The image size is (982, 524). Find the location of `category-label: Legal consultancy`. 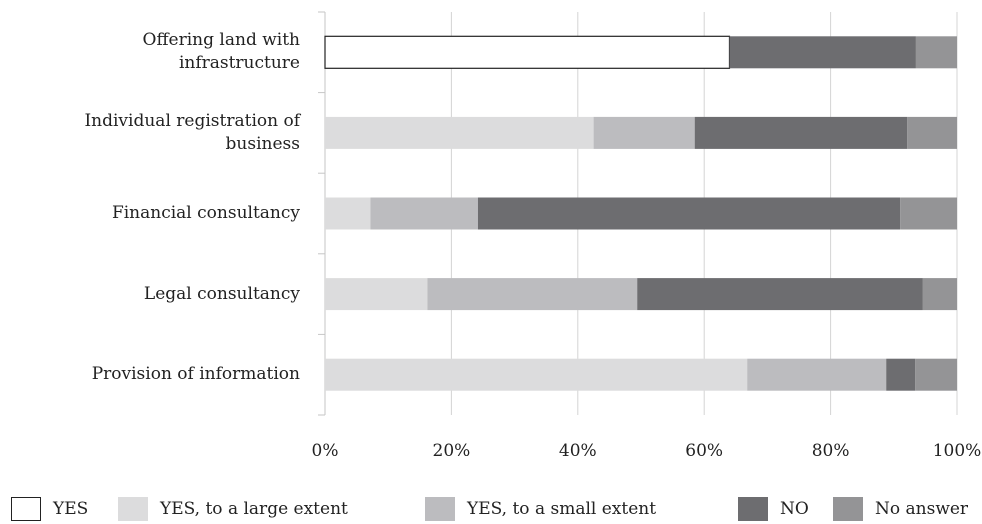

category-label: Legal consultancy is located at coordinates (150, 294).